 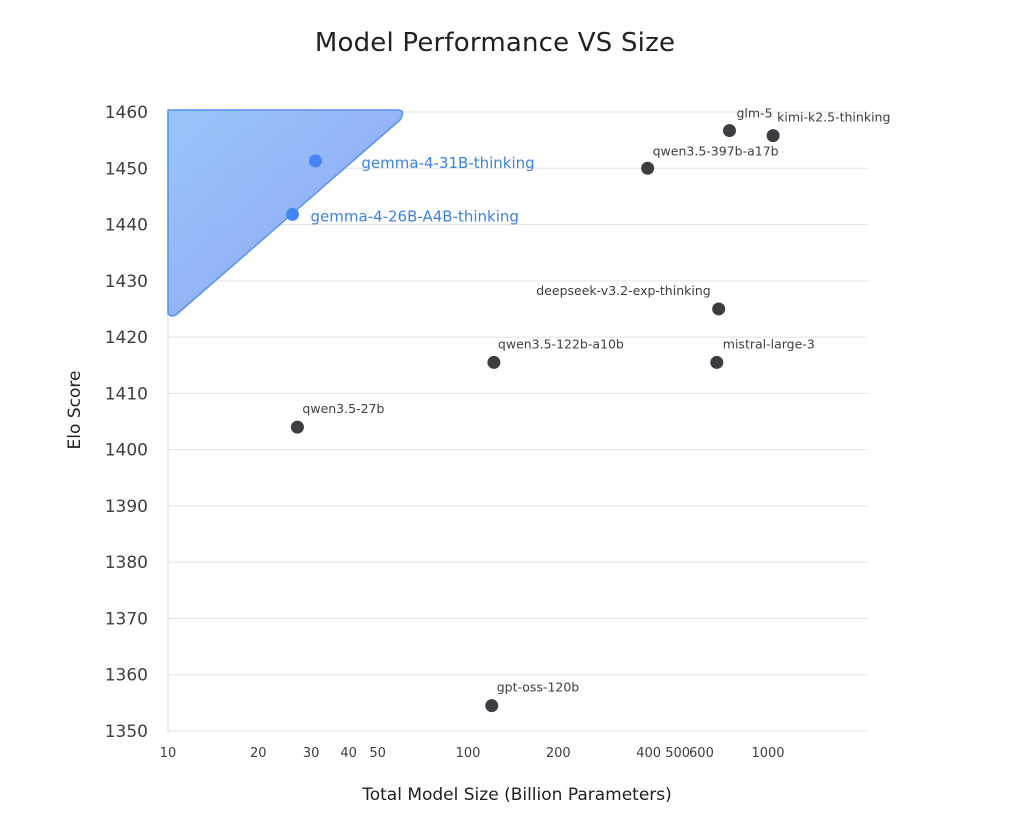 I want to click on x-tick-label: 40, so click(x=348, y=753).